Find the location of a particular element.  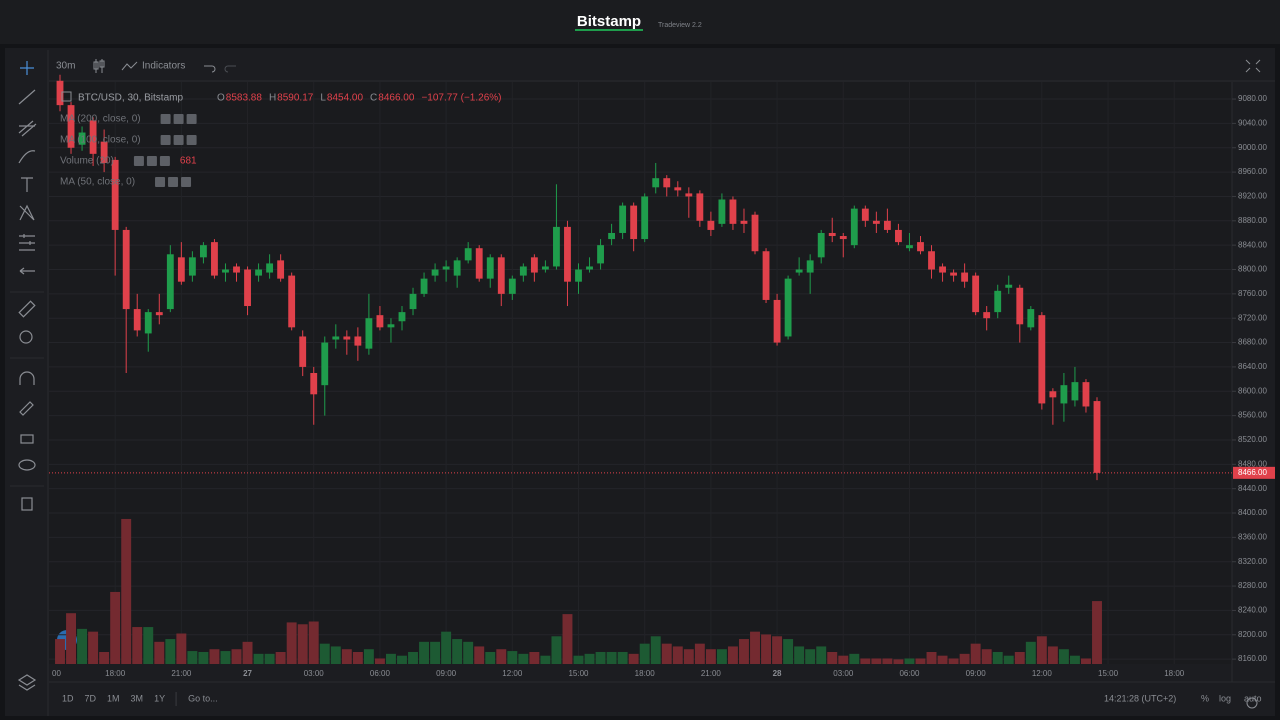

chart-style-icon is located at coordinates (99, 66).